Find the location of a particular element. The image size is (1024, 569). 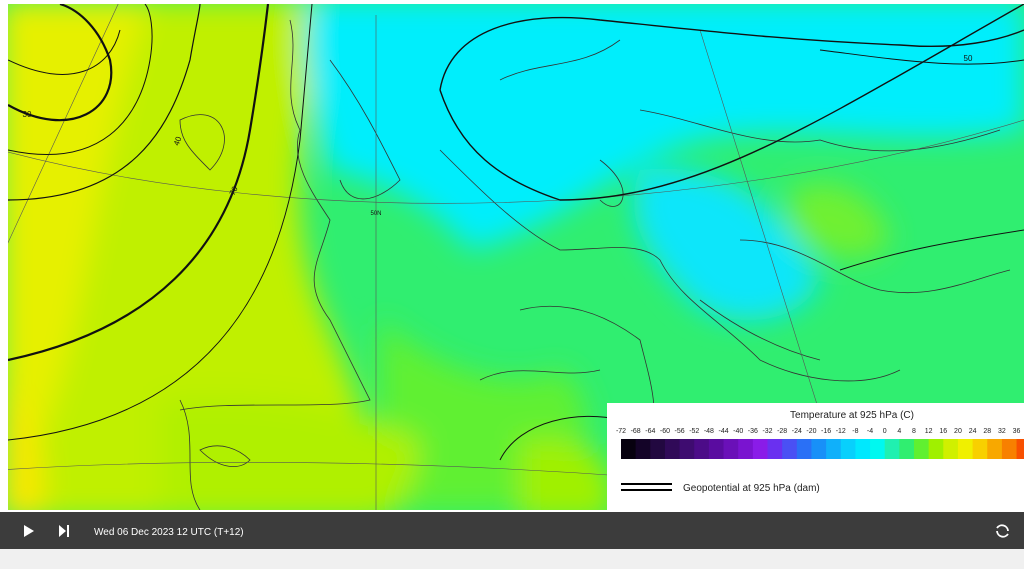

play-button is located at coordinates (29, 531).